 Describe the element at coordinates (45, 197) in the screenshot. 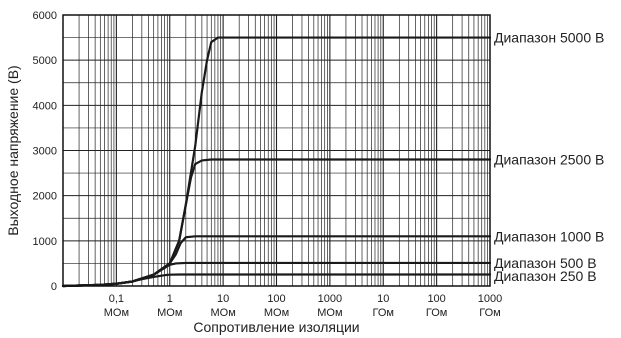

I see `y-tick-label: 2000` at that location.